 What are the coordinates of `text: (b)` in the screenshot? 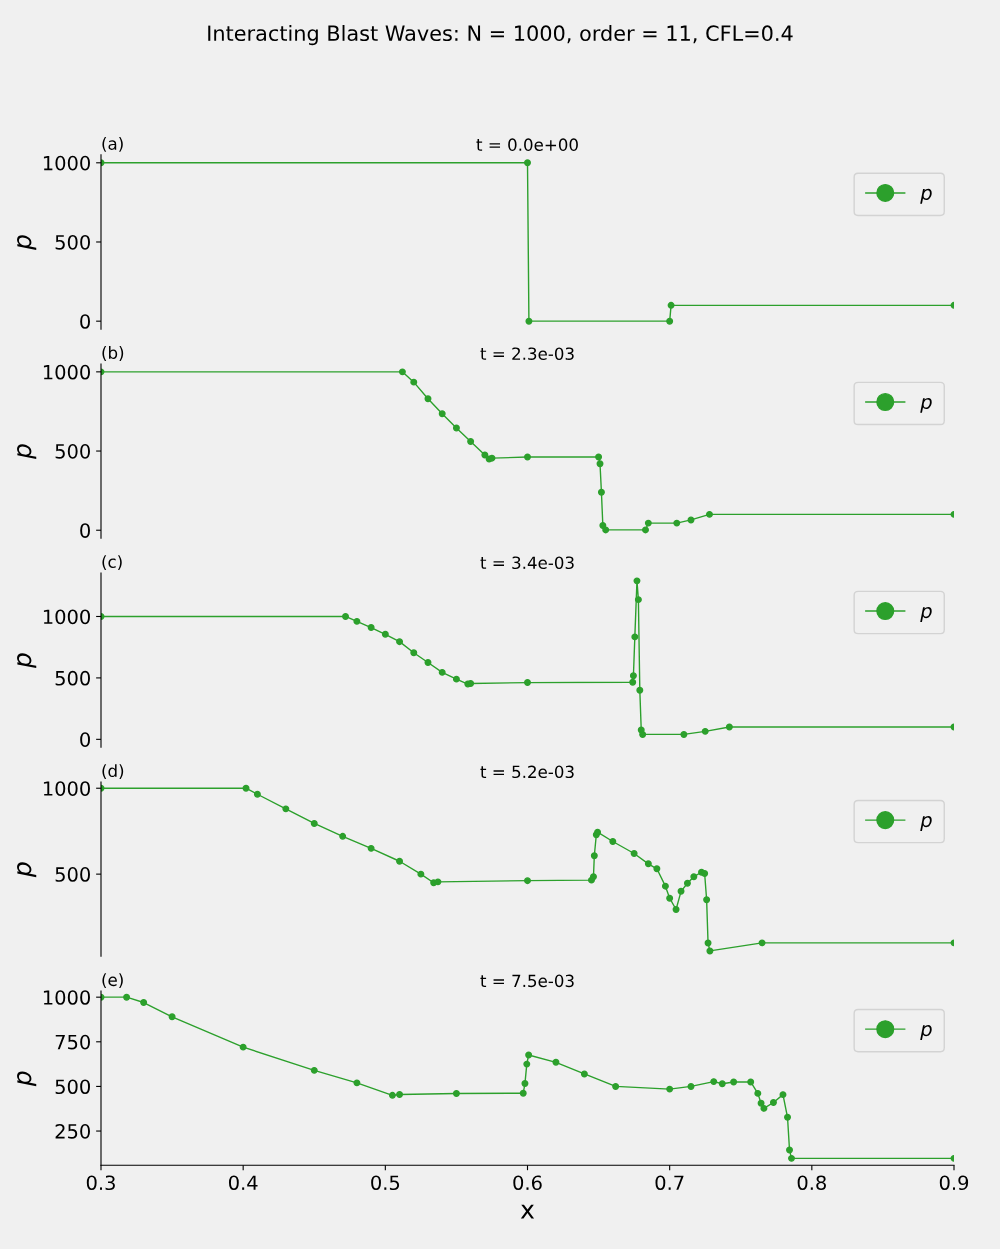 It's located at (113, 353).